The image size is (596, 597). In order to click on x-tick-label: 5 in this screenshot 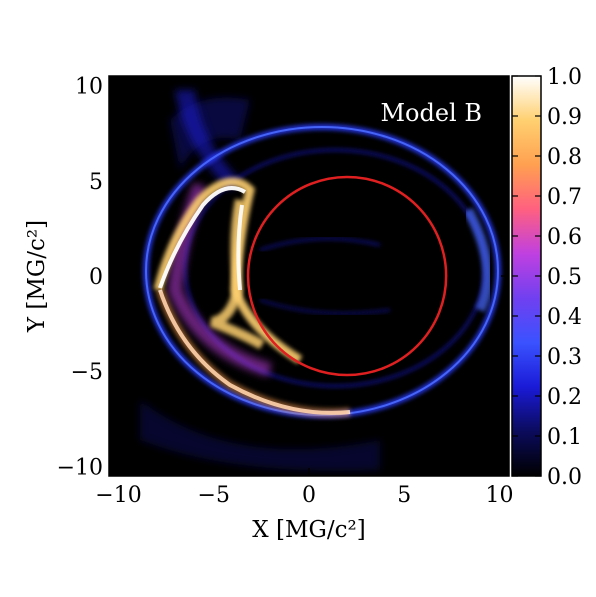, I will do `click(404, 495)`.